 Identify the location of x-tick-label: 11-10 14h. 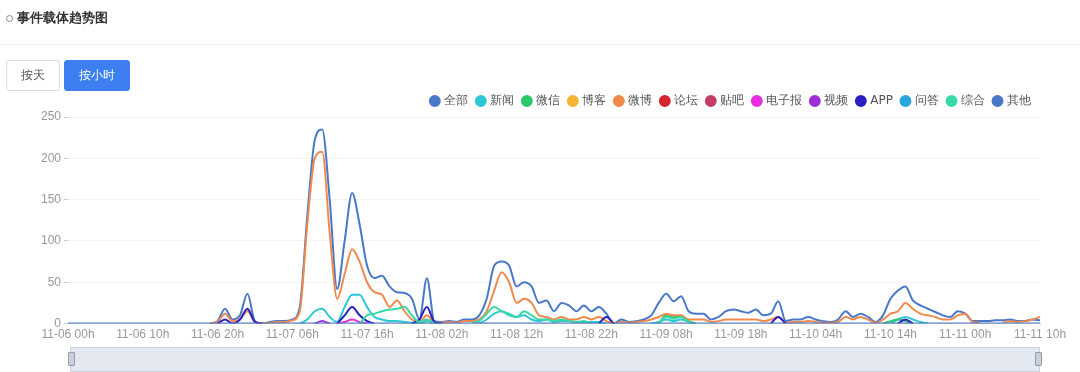
(890, 334).